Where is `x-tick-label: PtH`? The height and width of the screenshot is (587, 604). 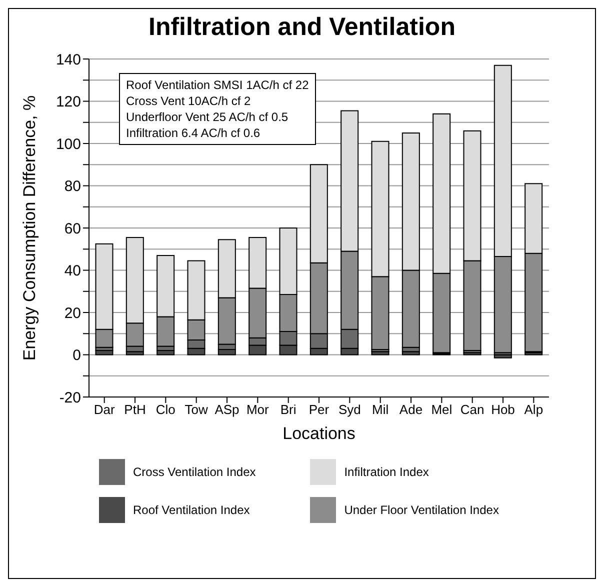
x-tick-label: PtH is located at coordinates (135, 410).